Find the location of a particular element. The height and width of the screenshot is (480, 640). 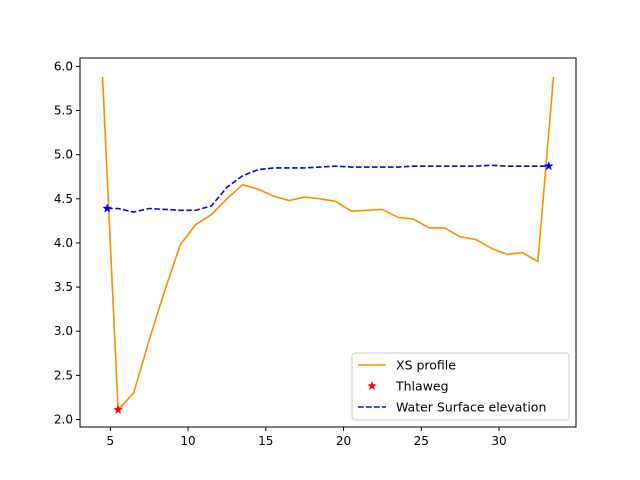

x-tick-label: 10 is located at coordinates (187, 441).